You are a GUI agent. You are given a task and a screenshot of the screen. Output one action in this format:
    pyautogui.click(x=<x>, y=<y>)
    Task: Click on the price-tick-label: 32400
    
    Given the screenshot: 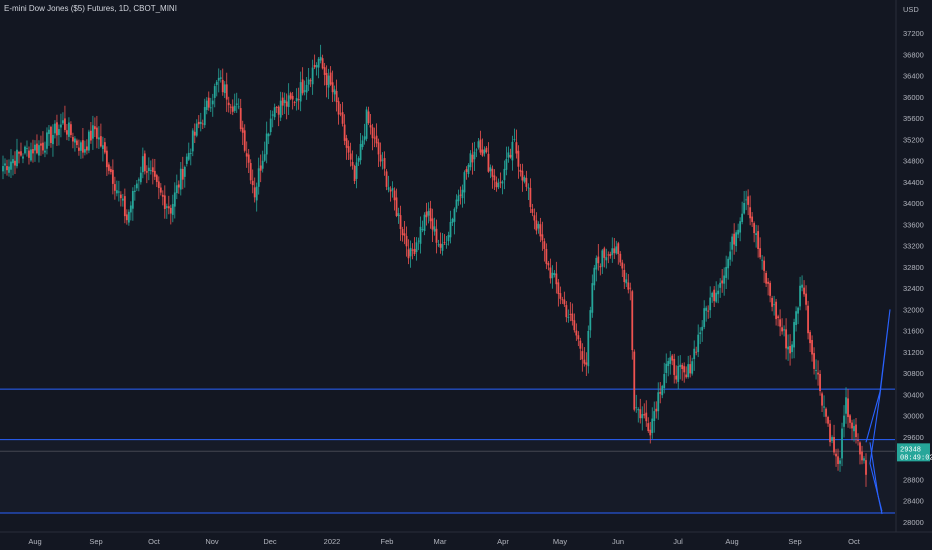 What is the action you would take?
    pyautogui.click(x=913, y=288)
    